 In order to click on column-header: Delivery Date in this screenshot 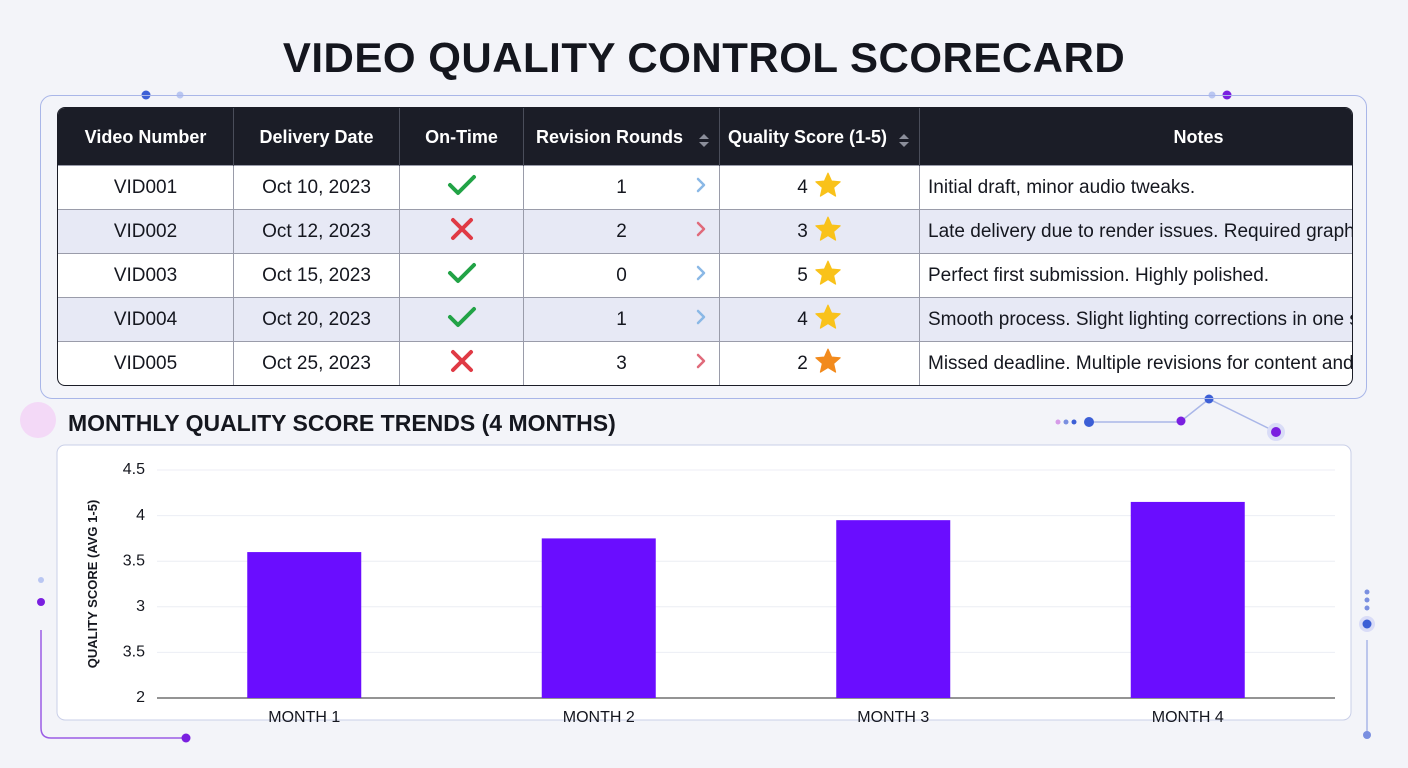, I will do `click(316, 137)`.